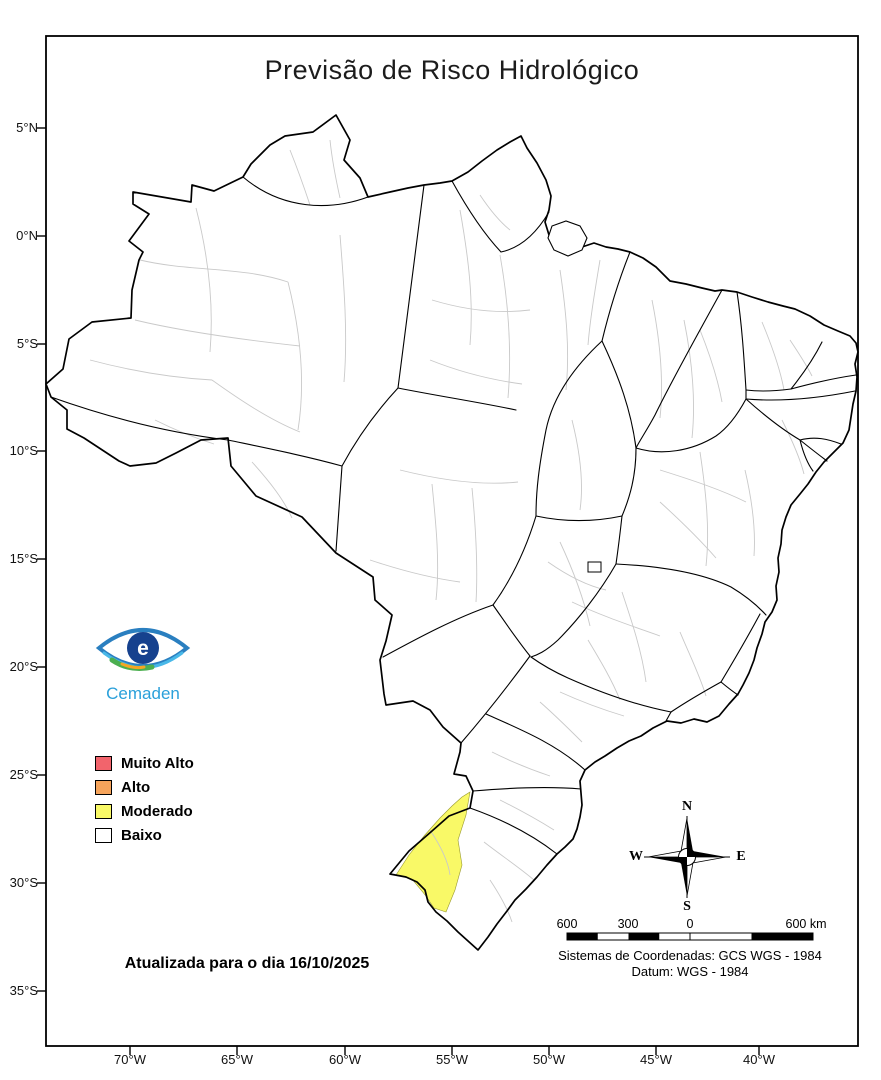 The width and height of the screenshot is (881, 1080). I want to click on compass-west-label: W, so click(636, 856).